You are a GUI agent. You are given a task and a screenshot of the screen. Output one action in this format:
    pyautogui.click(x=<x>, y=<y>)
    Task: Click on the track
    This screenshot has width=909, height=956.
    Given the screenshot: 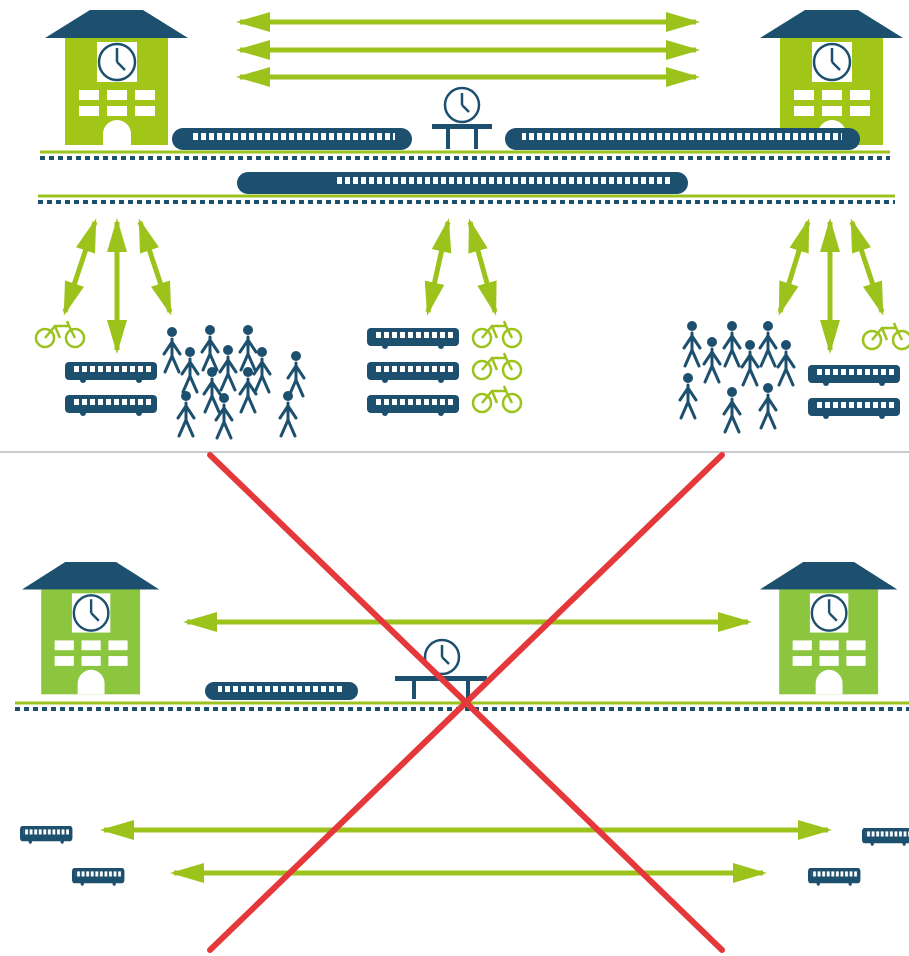 What is the action you would take?
    pyautogui.click(x=466, y=177)
    